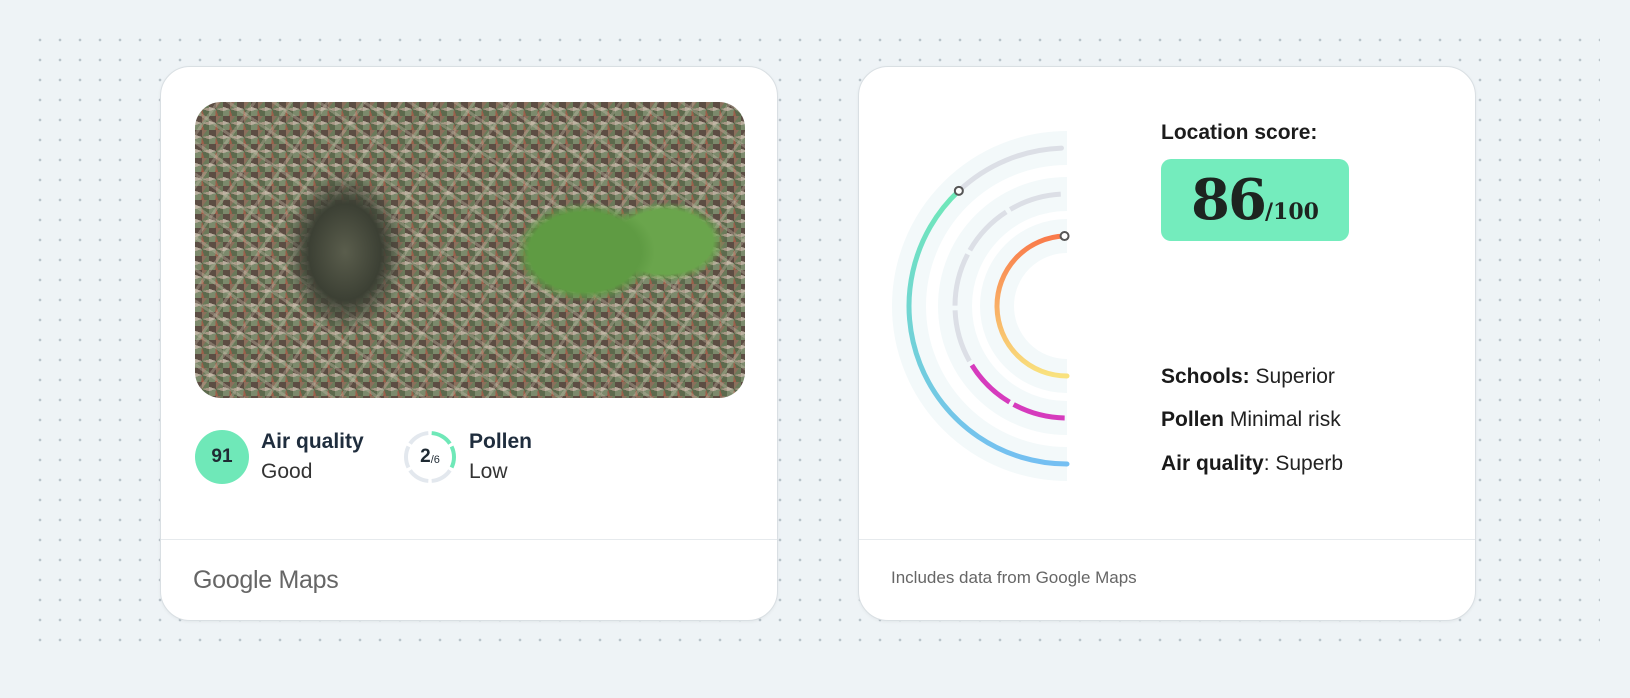  I want to click on card-footer: Google Maps, so click(469, 579).